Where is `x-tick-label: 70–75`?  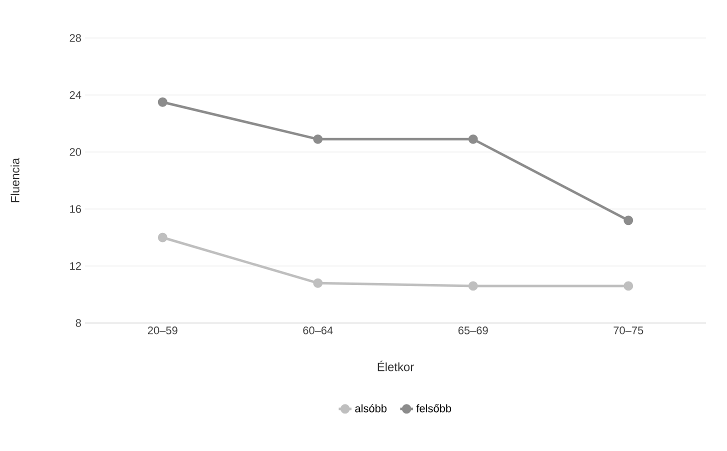 x-tick-label: 70–75 is located at coordinates (629, 330).